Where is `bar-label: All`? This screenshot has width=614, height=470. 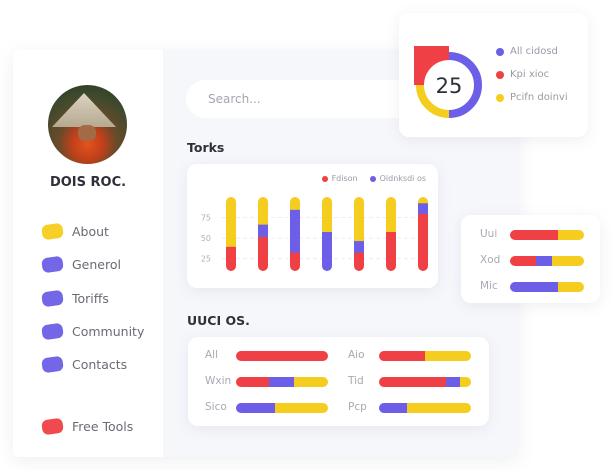
bar-label: All is located at coordinates (212, 355).